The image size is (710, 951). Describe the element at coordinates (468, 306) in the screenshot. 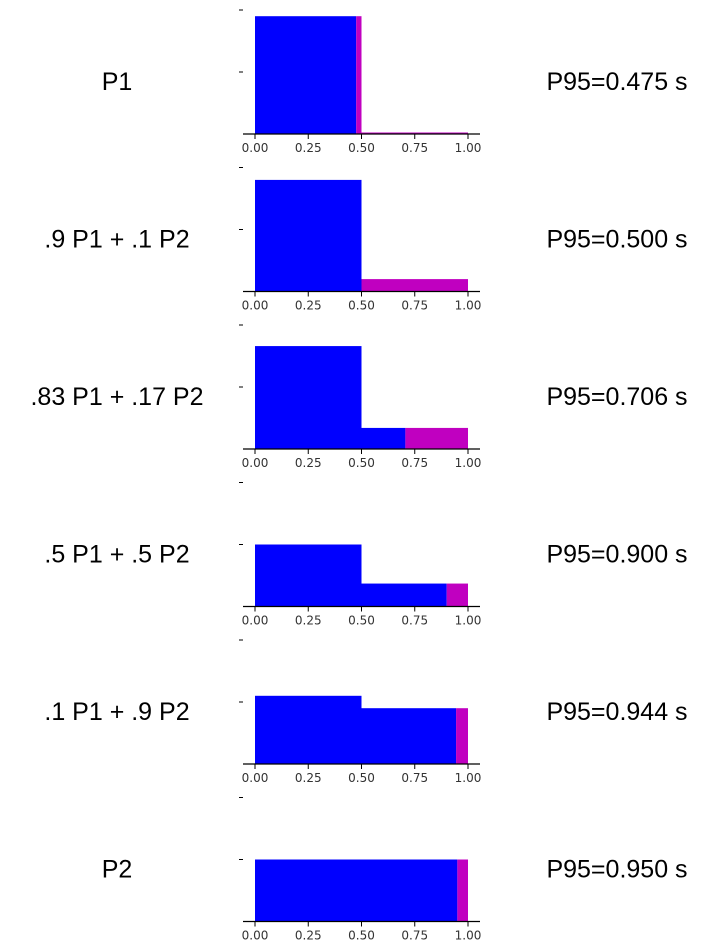

I see `x-tick-label-2-5: 1.00` at that location.